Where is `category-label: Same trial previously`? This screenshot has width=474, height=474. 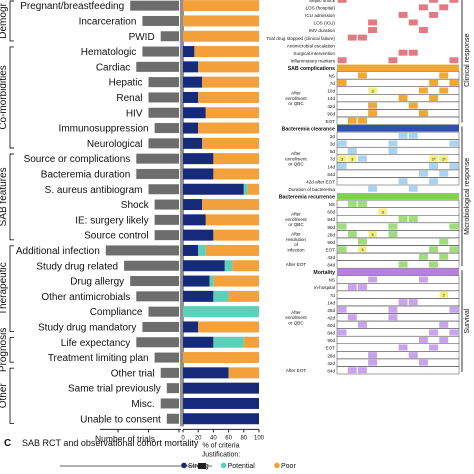
category-label: Same trial previously is located at coordinates (114, 389).